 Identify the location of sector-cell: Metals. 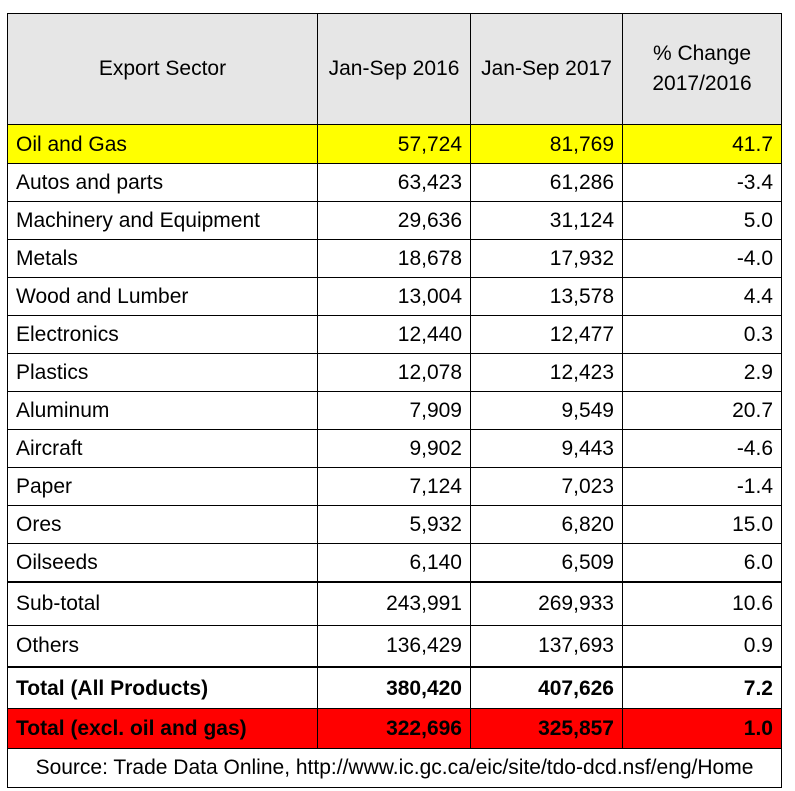
(162, 258).